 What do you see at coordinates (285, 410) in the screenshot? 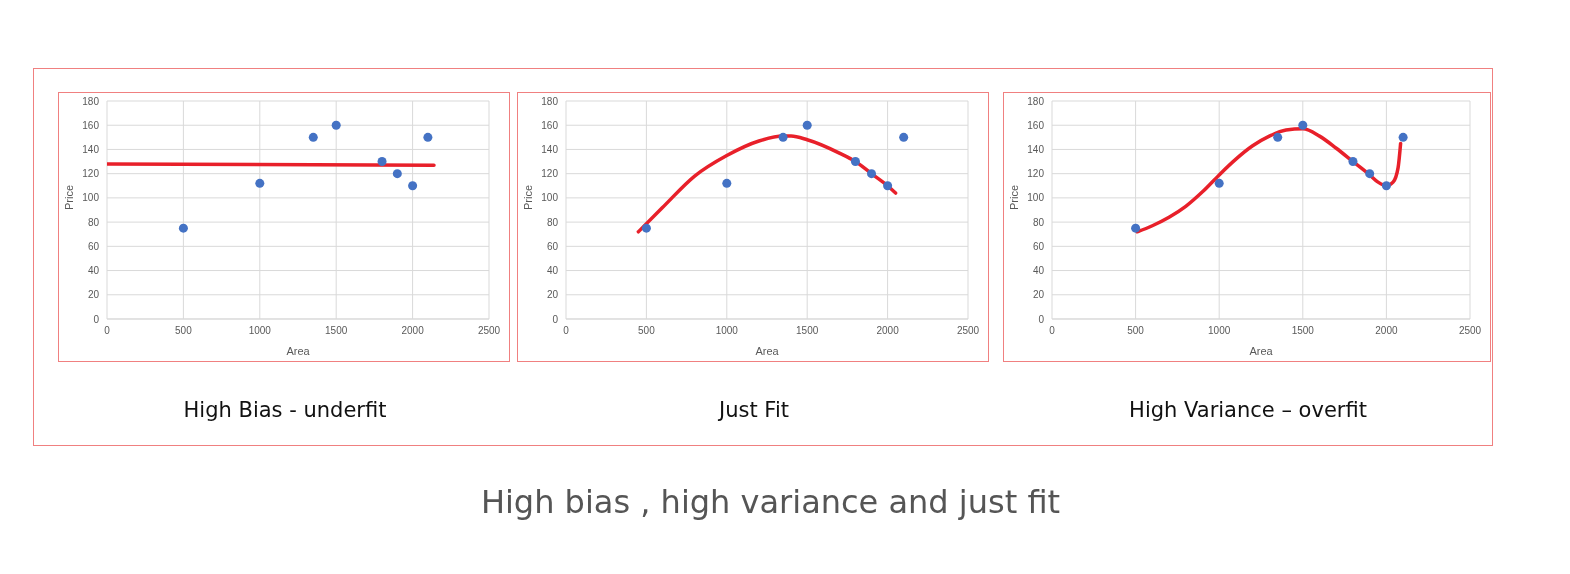
I see `text: High Bias - underfit` at bounding box center [285, 410].